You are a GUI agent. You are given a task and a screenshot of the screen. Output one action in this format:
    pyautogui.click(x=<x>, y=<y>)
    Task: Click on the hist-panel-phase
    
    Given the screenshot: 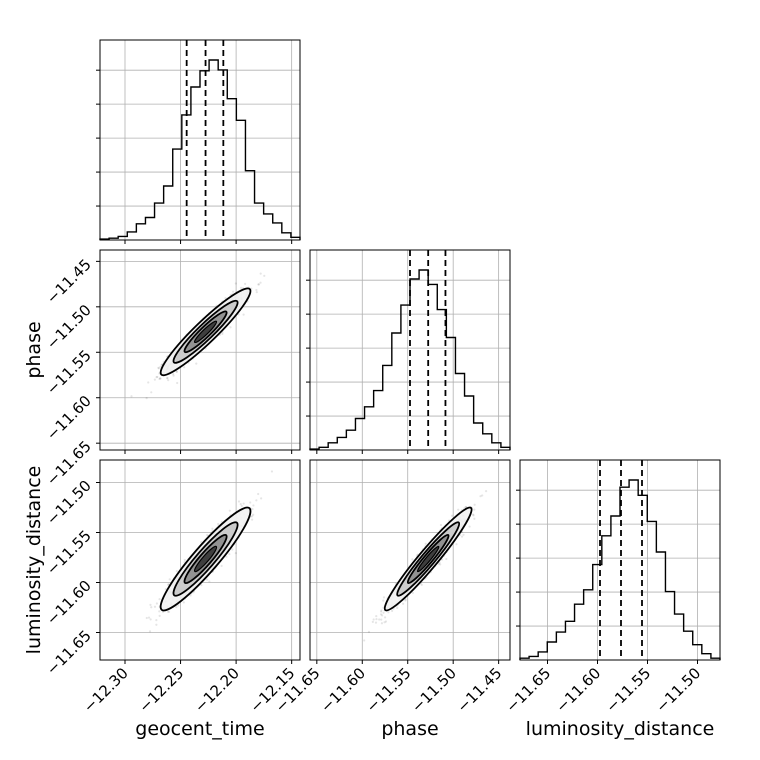 What is the action you would take?
    pyautogui.click(x=408, y=351)
    